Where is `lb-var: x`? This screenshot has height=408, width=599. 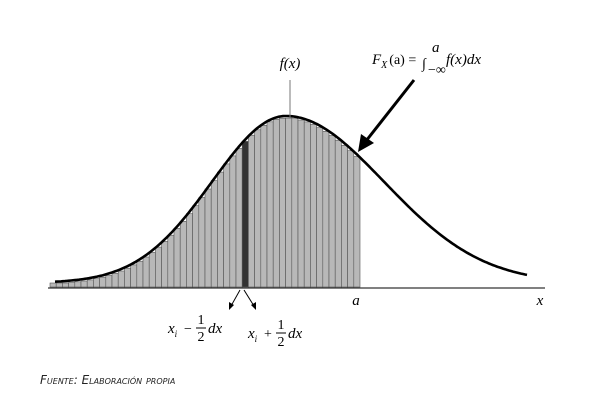 lb-var: x is located at coordinates (171, 329).